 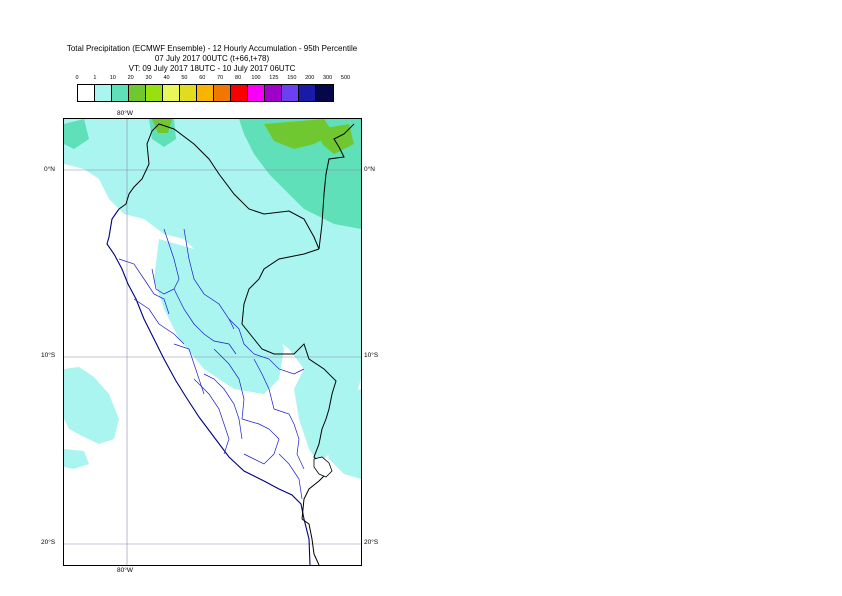 I want to click on lat-label-right-10s: 10°S, so click(x=371, y=355).